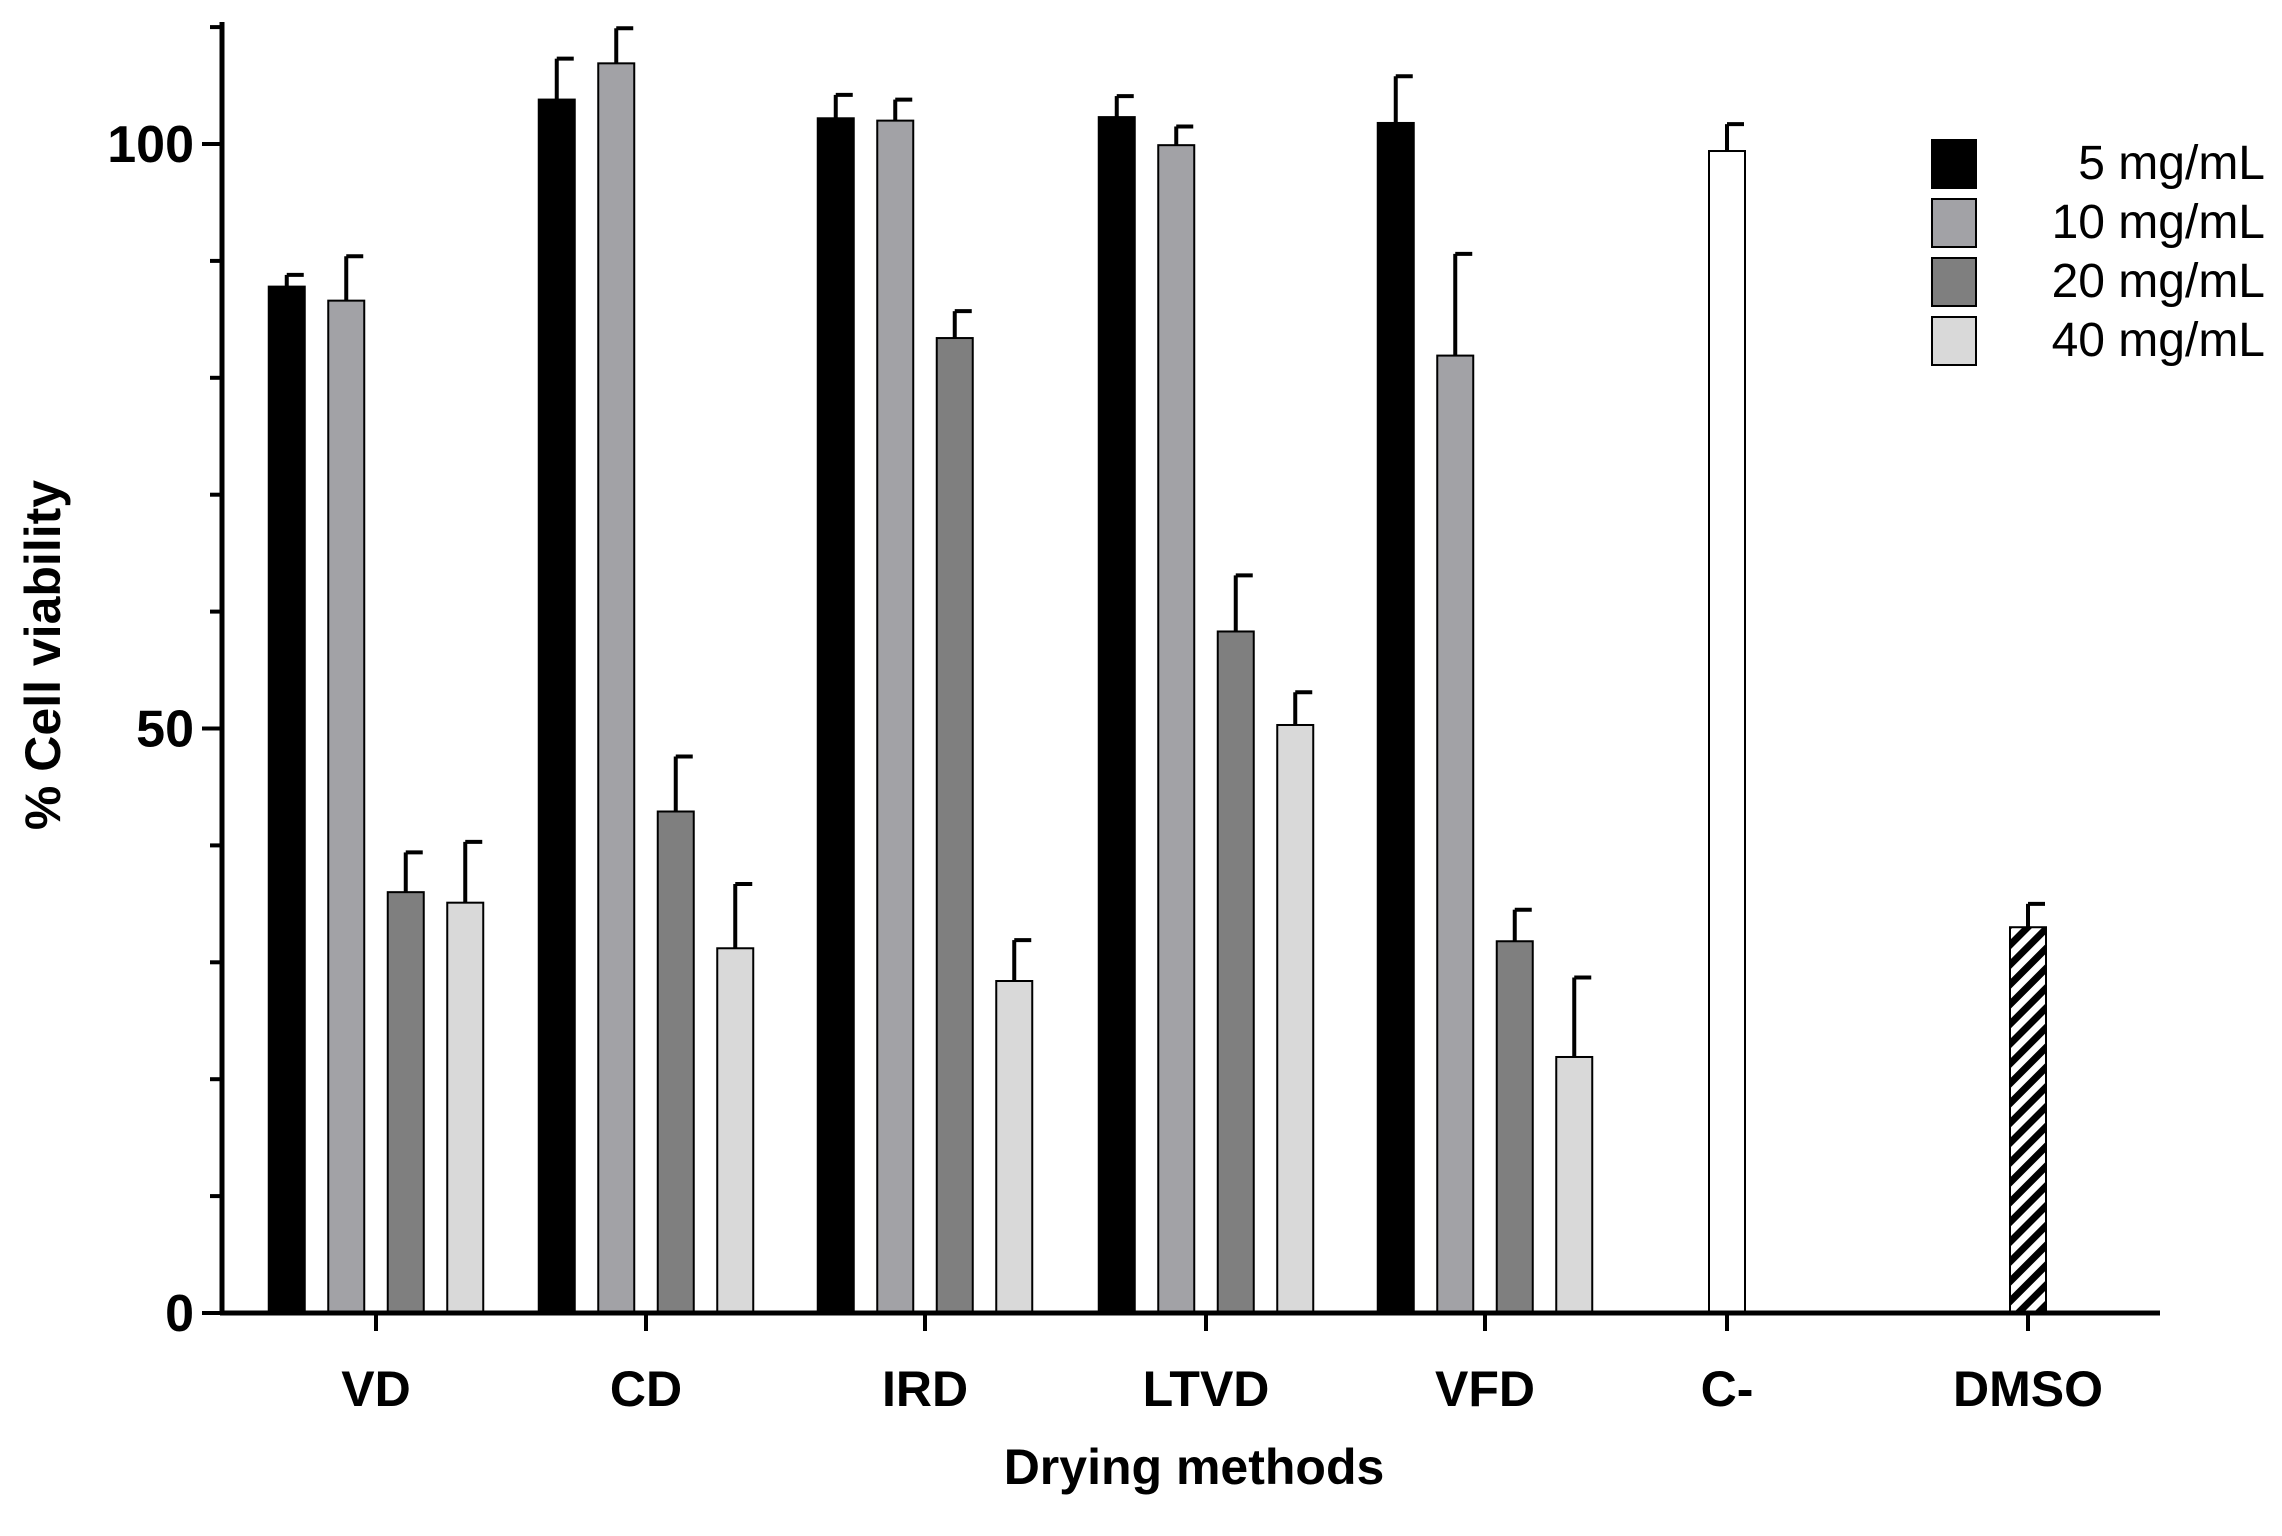 The width and height of the screenshot is (2282, 1536). I want to click on y-tick-label: 0, so click(179, 1314).